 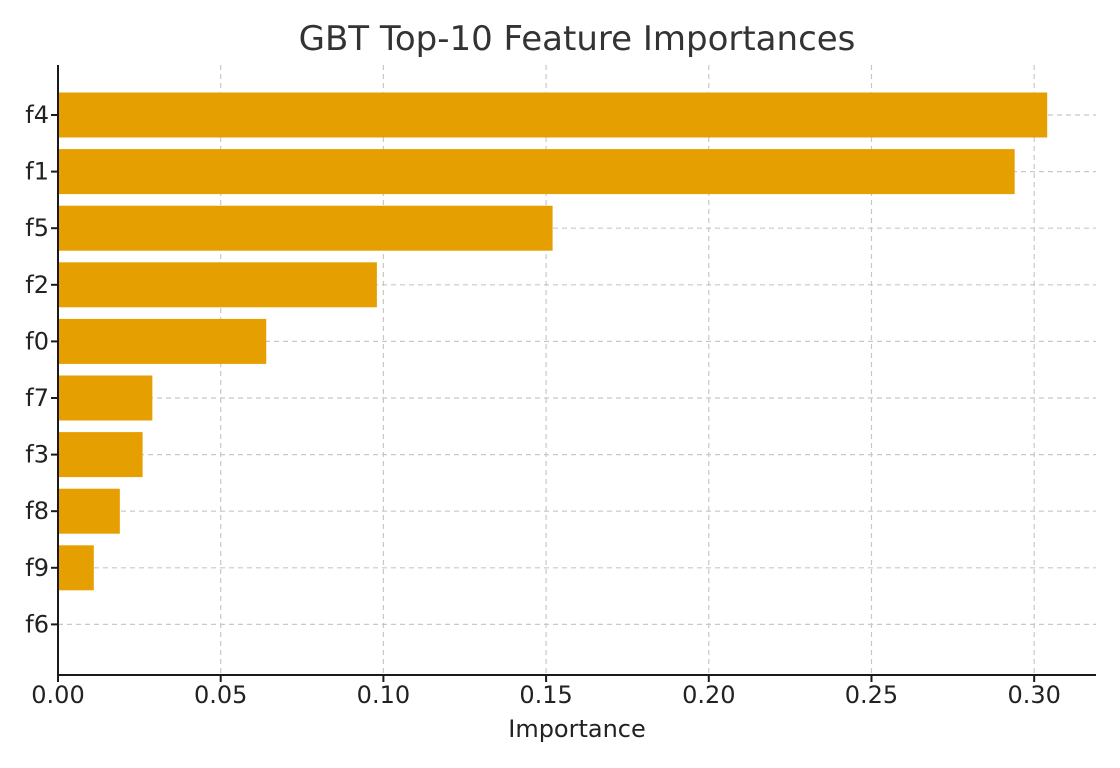 What do you see at coordinates (100, 455) in the screenshot?
I see `bar-f3` at bounding box center [100, 455].